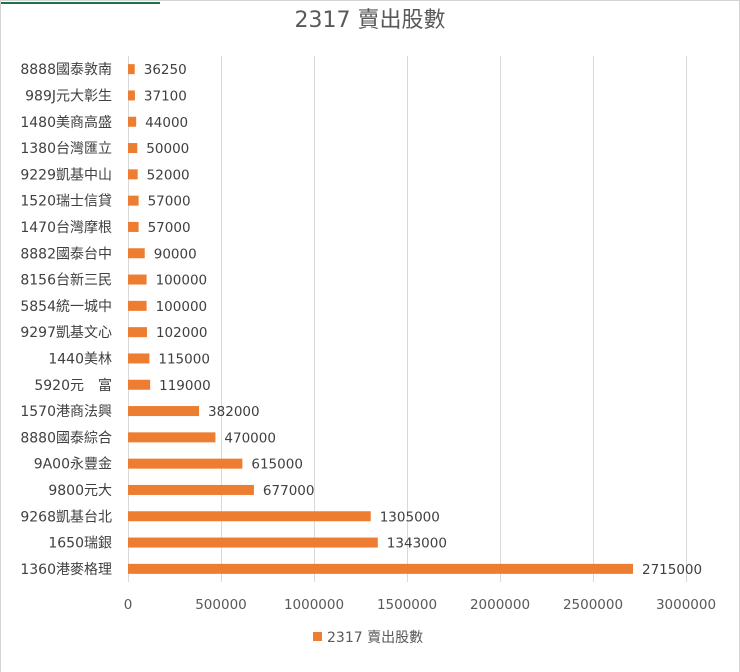  Describe the element at coordinates (66, 570) in the screenshot. I see `category-label: 1360港麥格理` at that location.